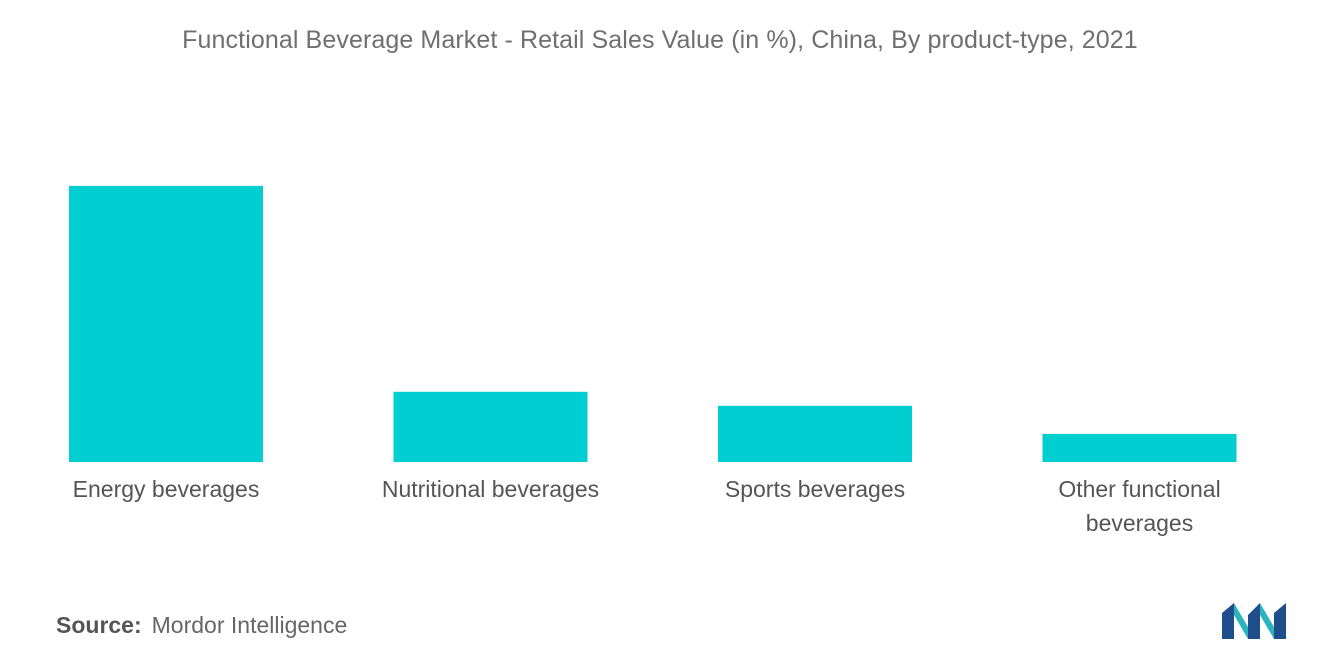 The height and width of the screenshot is (665, 1320). Describe the element at coordinates (1139, 506) in the screenshot. I see `category-label: Other functional beverages` at that location.